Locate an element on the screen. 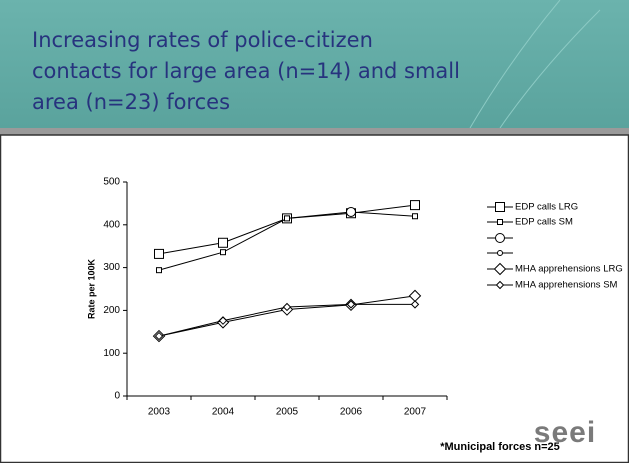 The height and width of the screenshot is (463, 629). title-line: area (n=23) forces is located at coordinates (131, 102).